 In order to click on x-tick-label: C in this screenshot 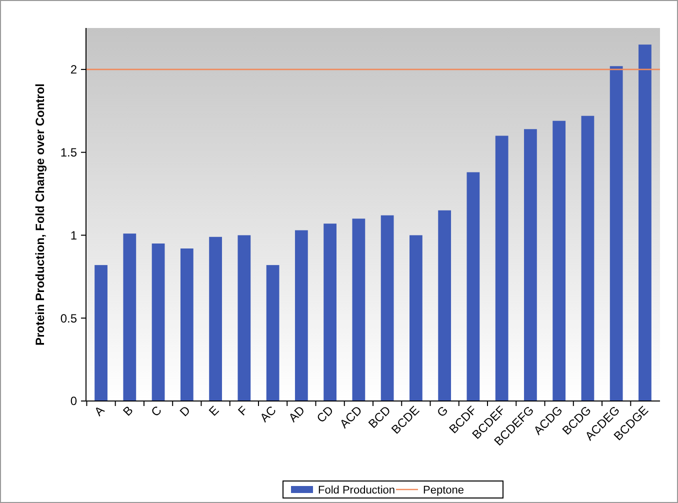, I will do `click(156, 411)`.